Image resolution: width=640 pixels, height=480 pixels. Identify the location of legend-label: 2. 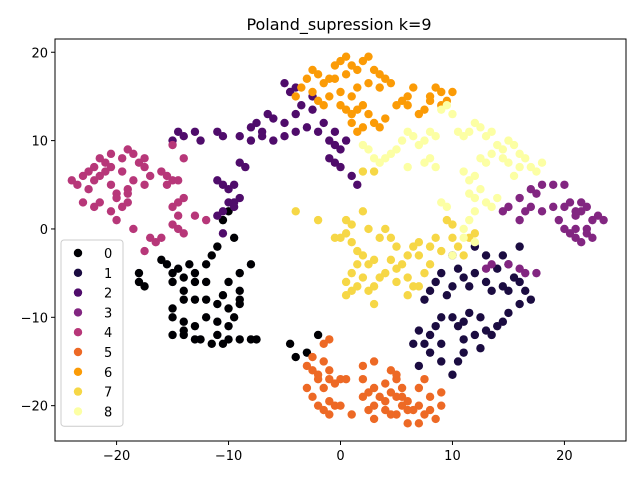
(108, 294).